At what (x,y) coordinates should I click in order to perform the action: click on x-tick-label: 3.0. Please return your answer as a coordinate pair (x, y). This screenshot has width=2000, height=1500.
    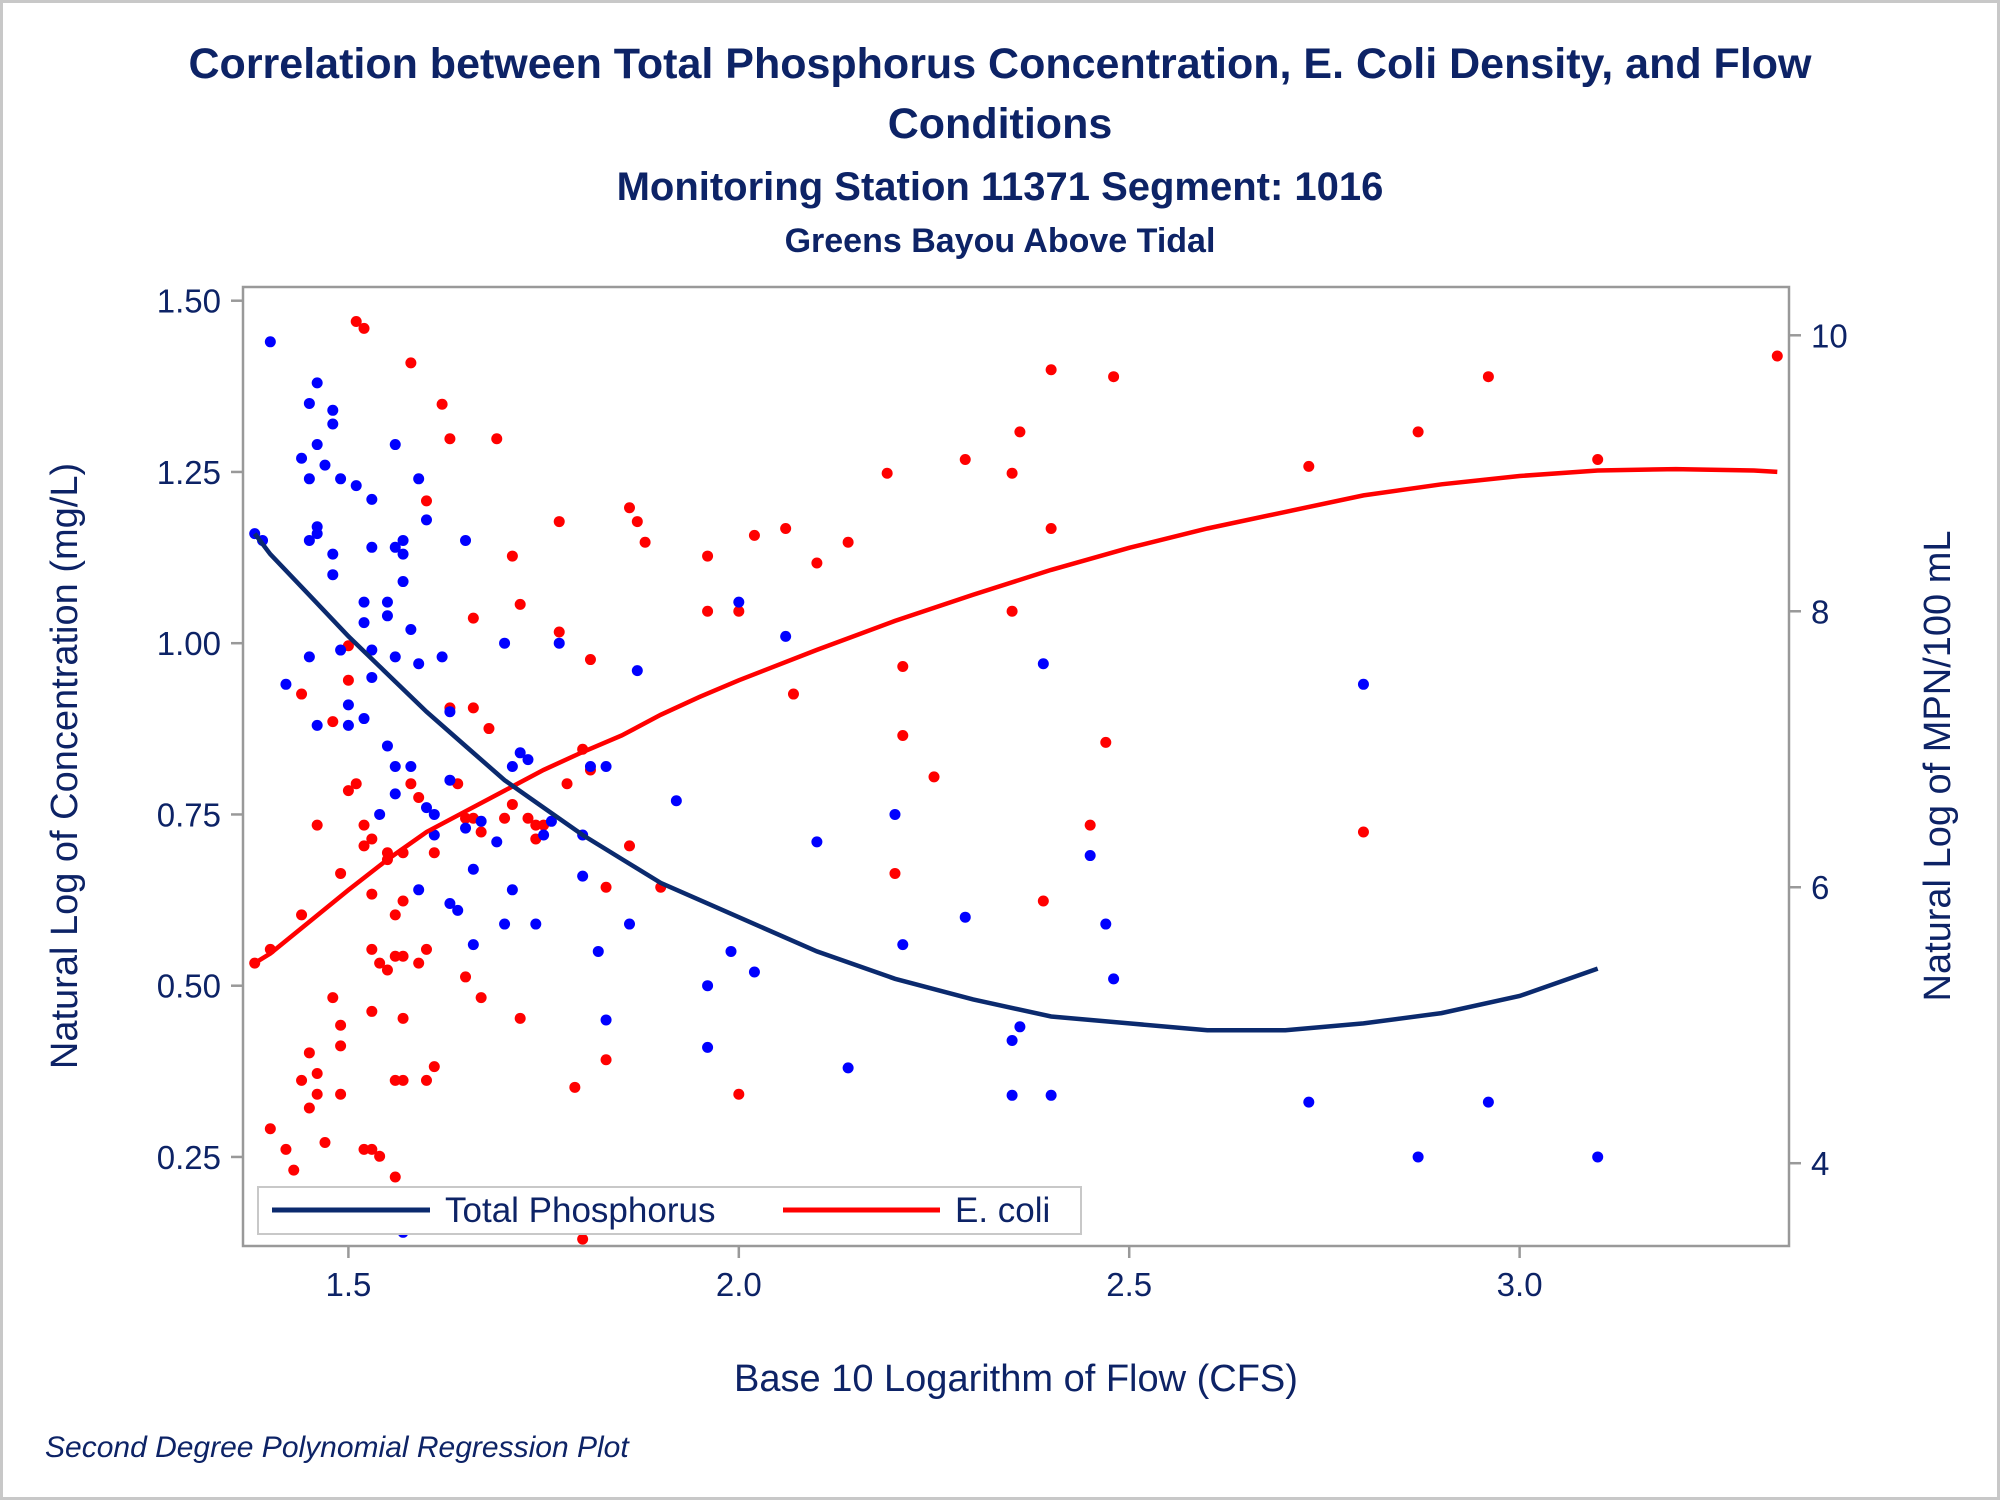
    Looking at the image, I should click on (1520, 1284).